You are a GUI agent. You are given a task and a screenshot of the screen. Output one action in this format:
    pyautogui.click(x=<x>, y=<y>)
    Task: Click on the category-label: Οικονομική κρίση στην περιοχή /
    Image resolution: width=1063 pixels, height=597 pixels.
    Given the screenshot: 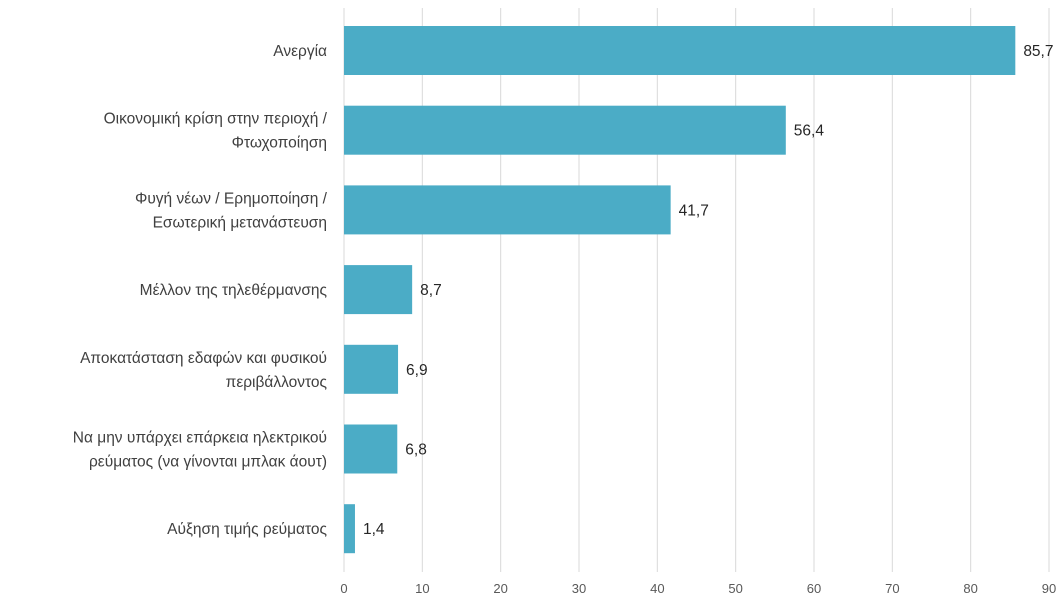 What is the action you would take?
    pyautogui.click(x=216, y=119)
    